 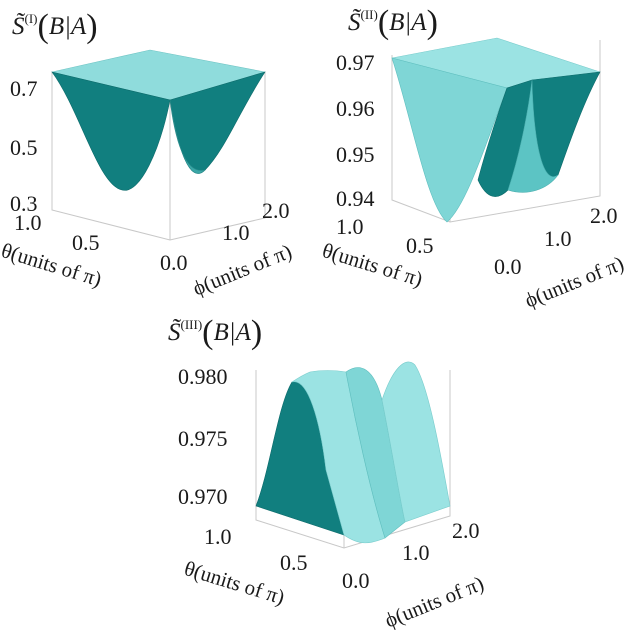 I want to click on chart-1-title-superscript: (I), so click(x=31, y=18).